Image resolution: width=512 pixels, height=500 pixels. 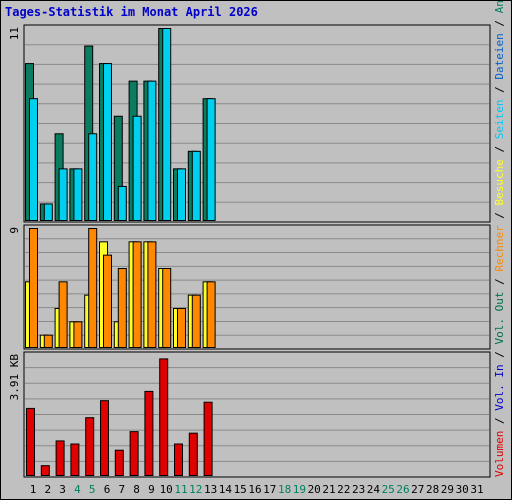 What do you see at coordinates (328, 489) in the screenshot?
I see `x-tick-label: 21` at bounding box center [328, 489].